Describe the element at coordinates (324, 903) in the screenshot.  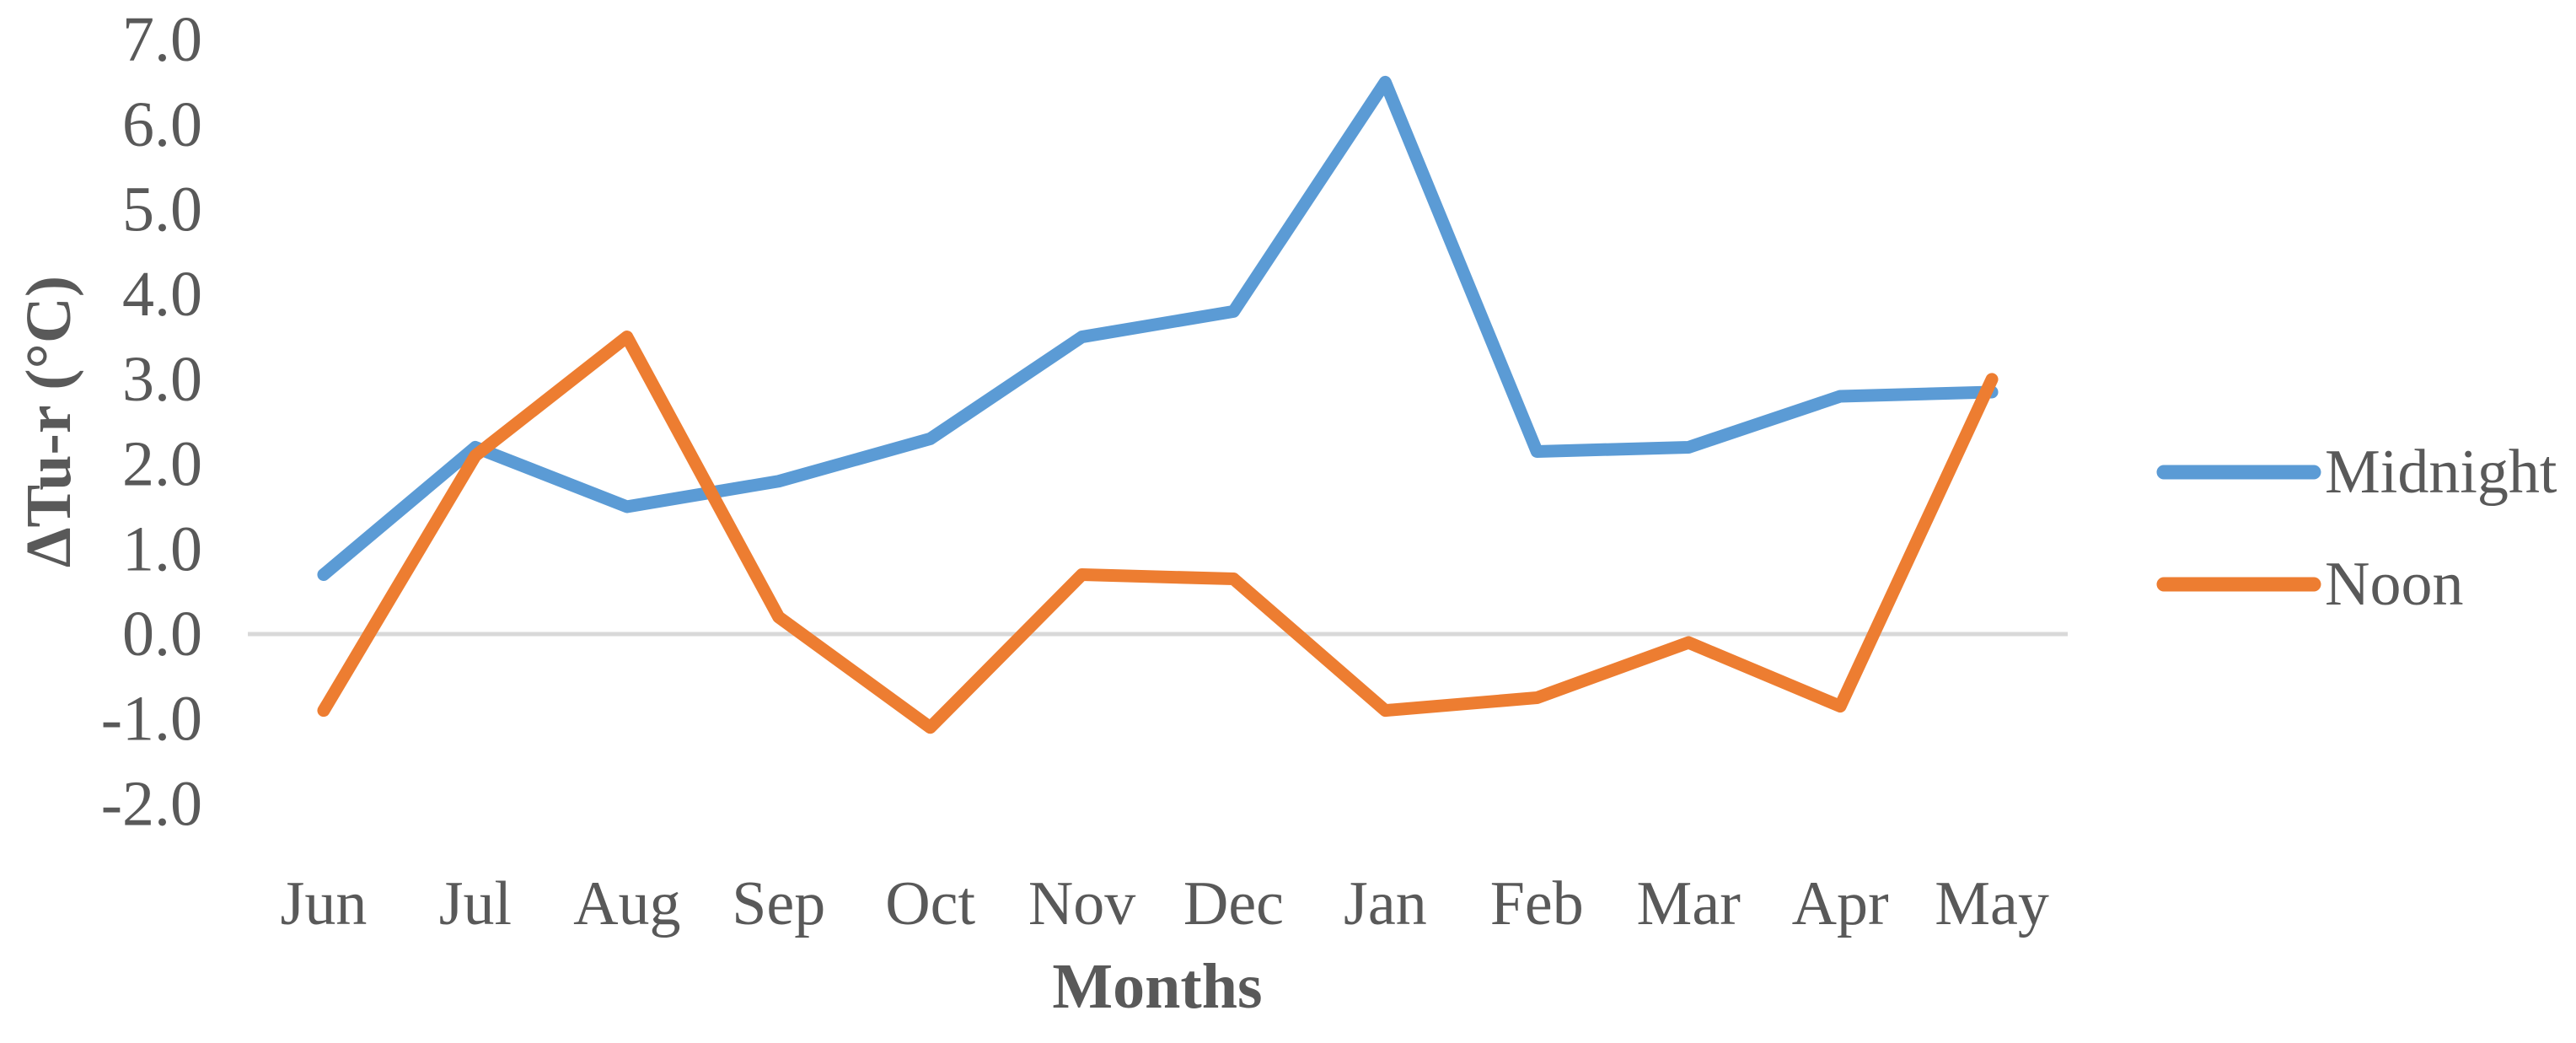
I see `x-tick-label-jun: Jun` at that location.